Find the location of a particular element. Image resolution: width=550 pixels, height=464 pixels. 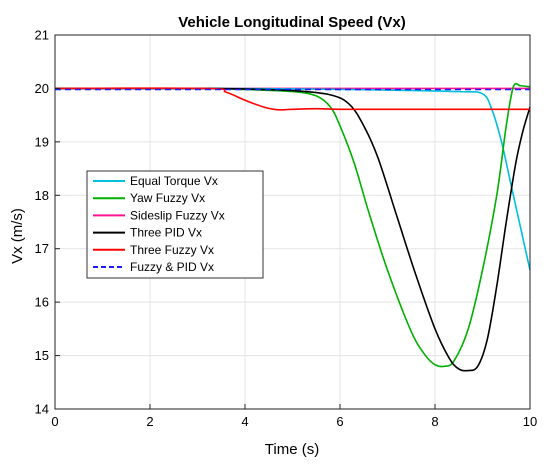

legend-label-sideslip-fuzzy-vx: Sideslip Fuzzy Vx is located at coordinates (177, 215).